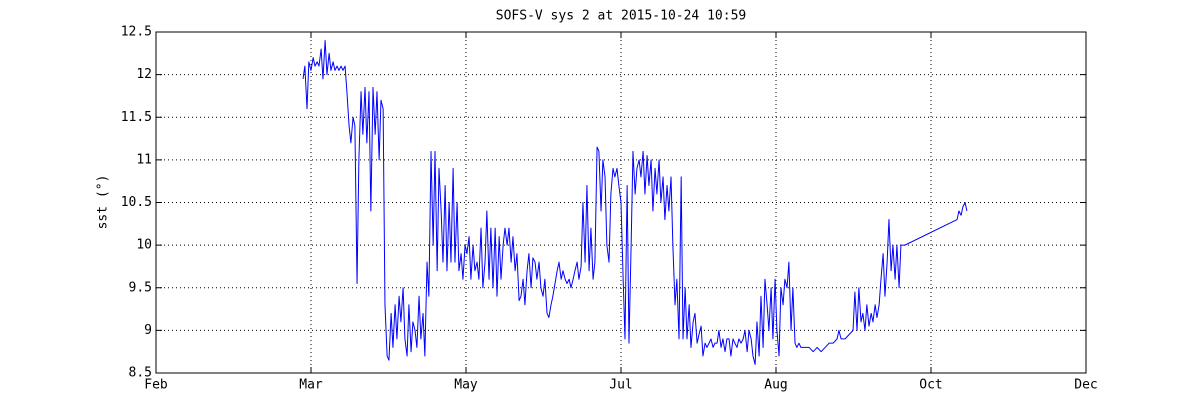  What do you see at coordinates (136, 202) in the screenshot?
I see `y-tick-label: 10.5` at bounding box center [136, 202].